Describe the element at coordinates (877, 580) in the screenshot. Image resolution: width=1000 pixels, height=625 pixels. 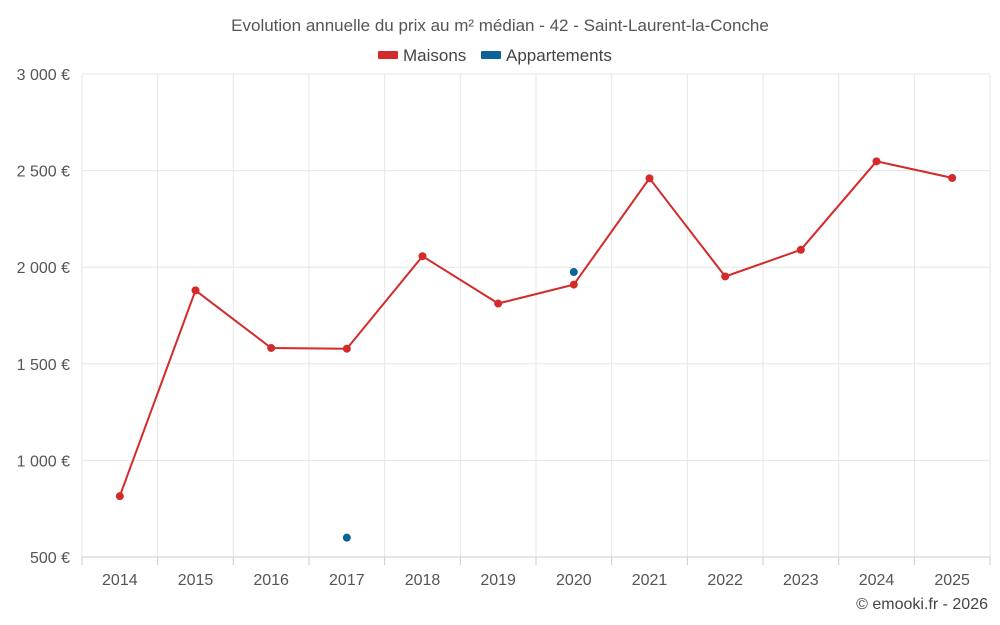
I see `x-tick-label: 2024` at that location.